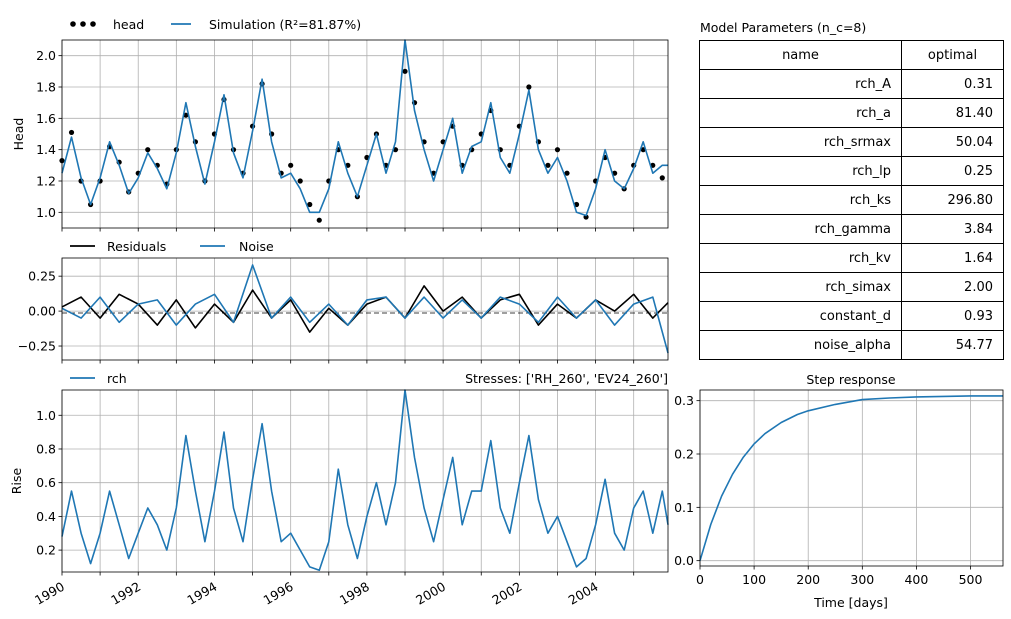  I want to click on x-tick-label: 0, so click(700, 579).